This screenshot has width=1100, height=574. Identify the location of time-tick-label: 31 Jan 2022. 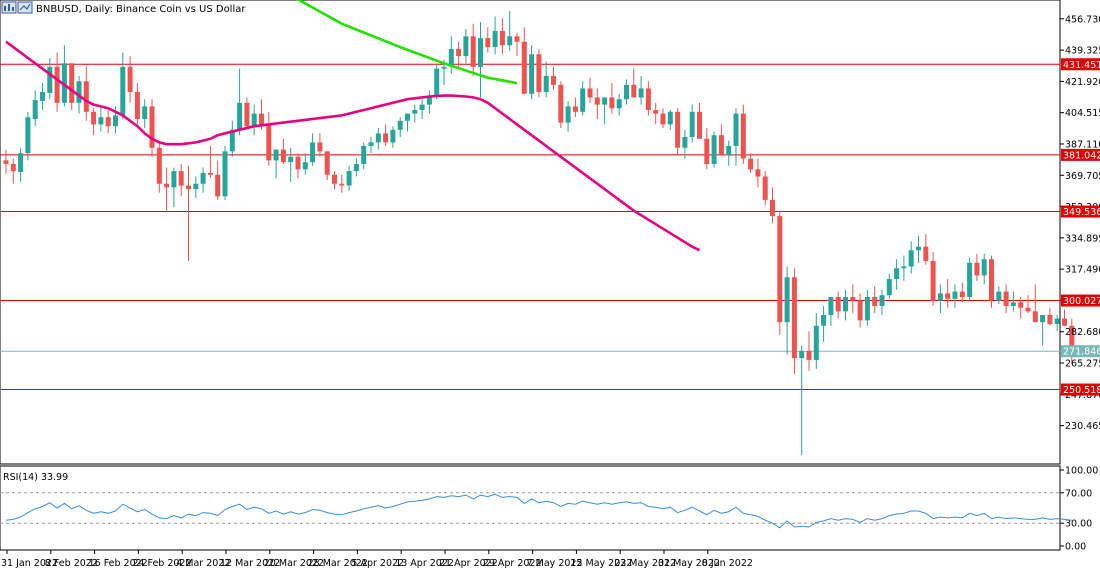
(29, 563).